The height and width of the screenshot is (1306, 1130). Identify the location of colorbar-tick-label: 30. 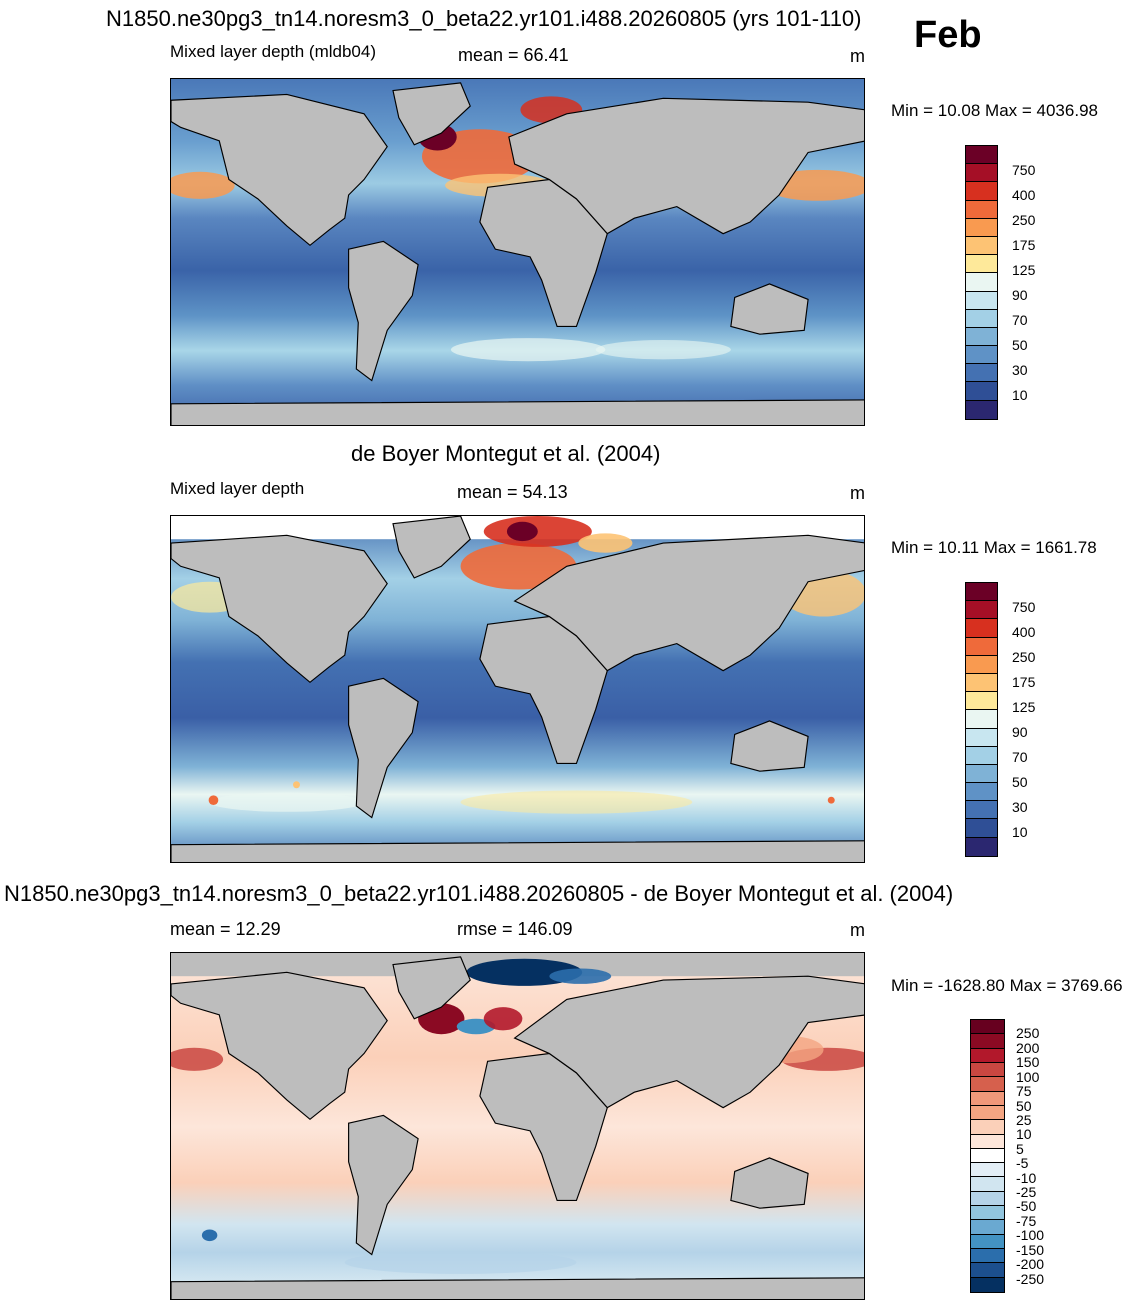
(1020, 807).